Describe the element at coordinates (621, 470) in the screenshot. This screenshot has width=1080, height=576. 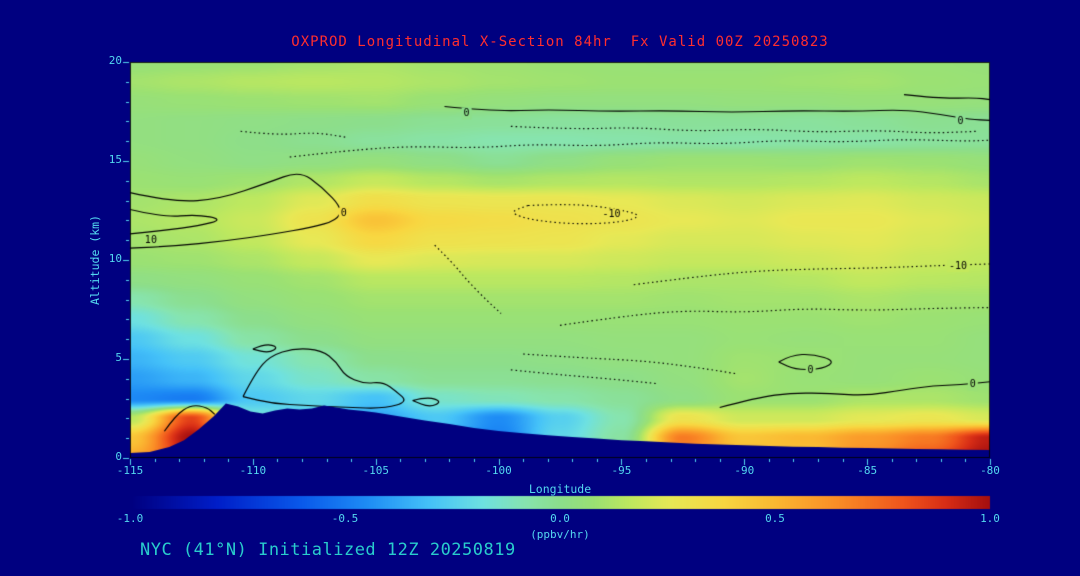
I see `x-tick-label: -95` at that location.